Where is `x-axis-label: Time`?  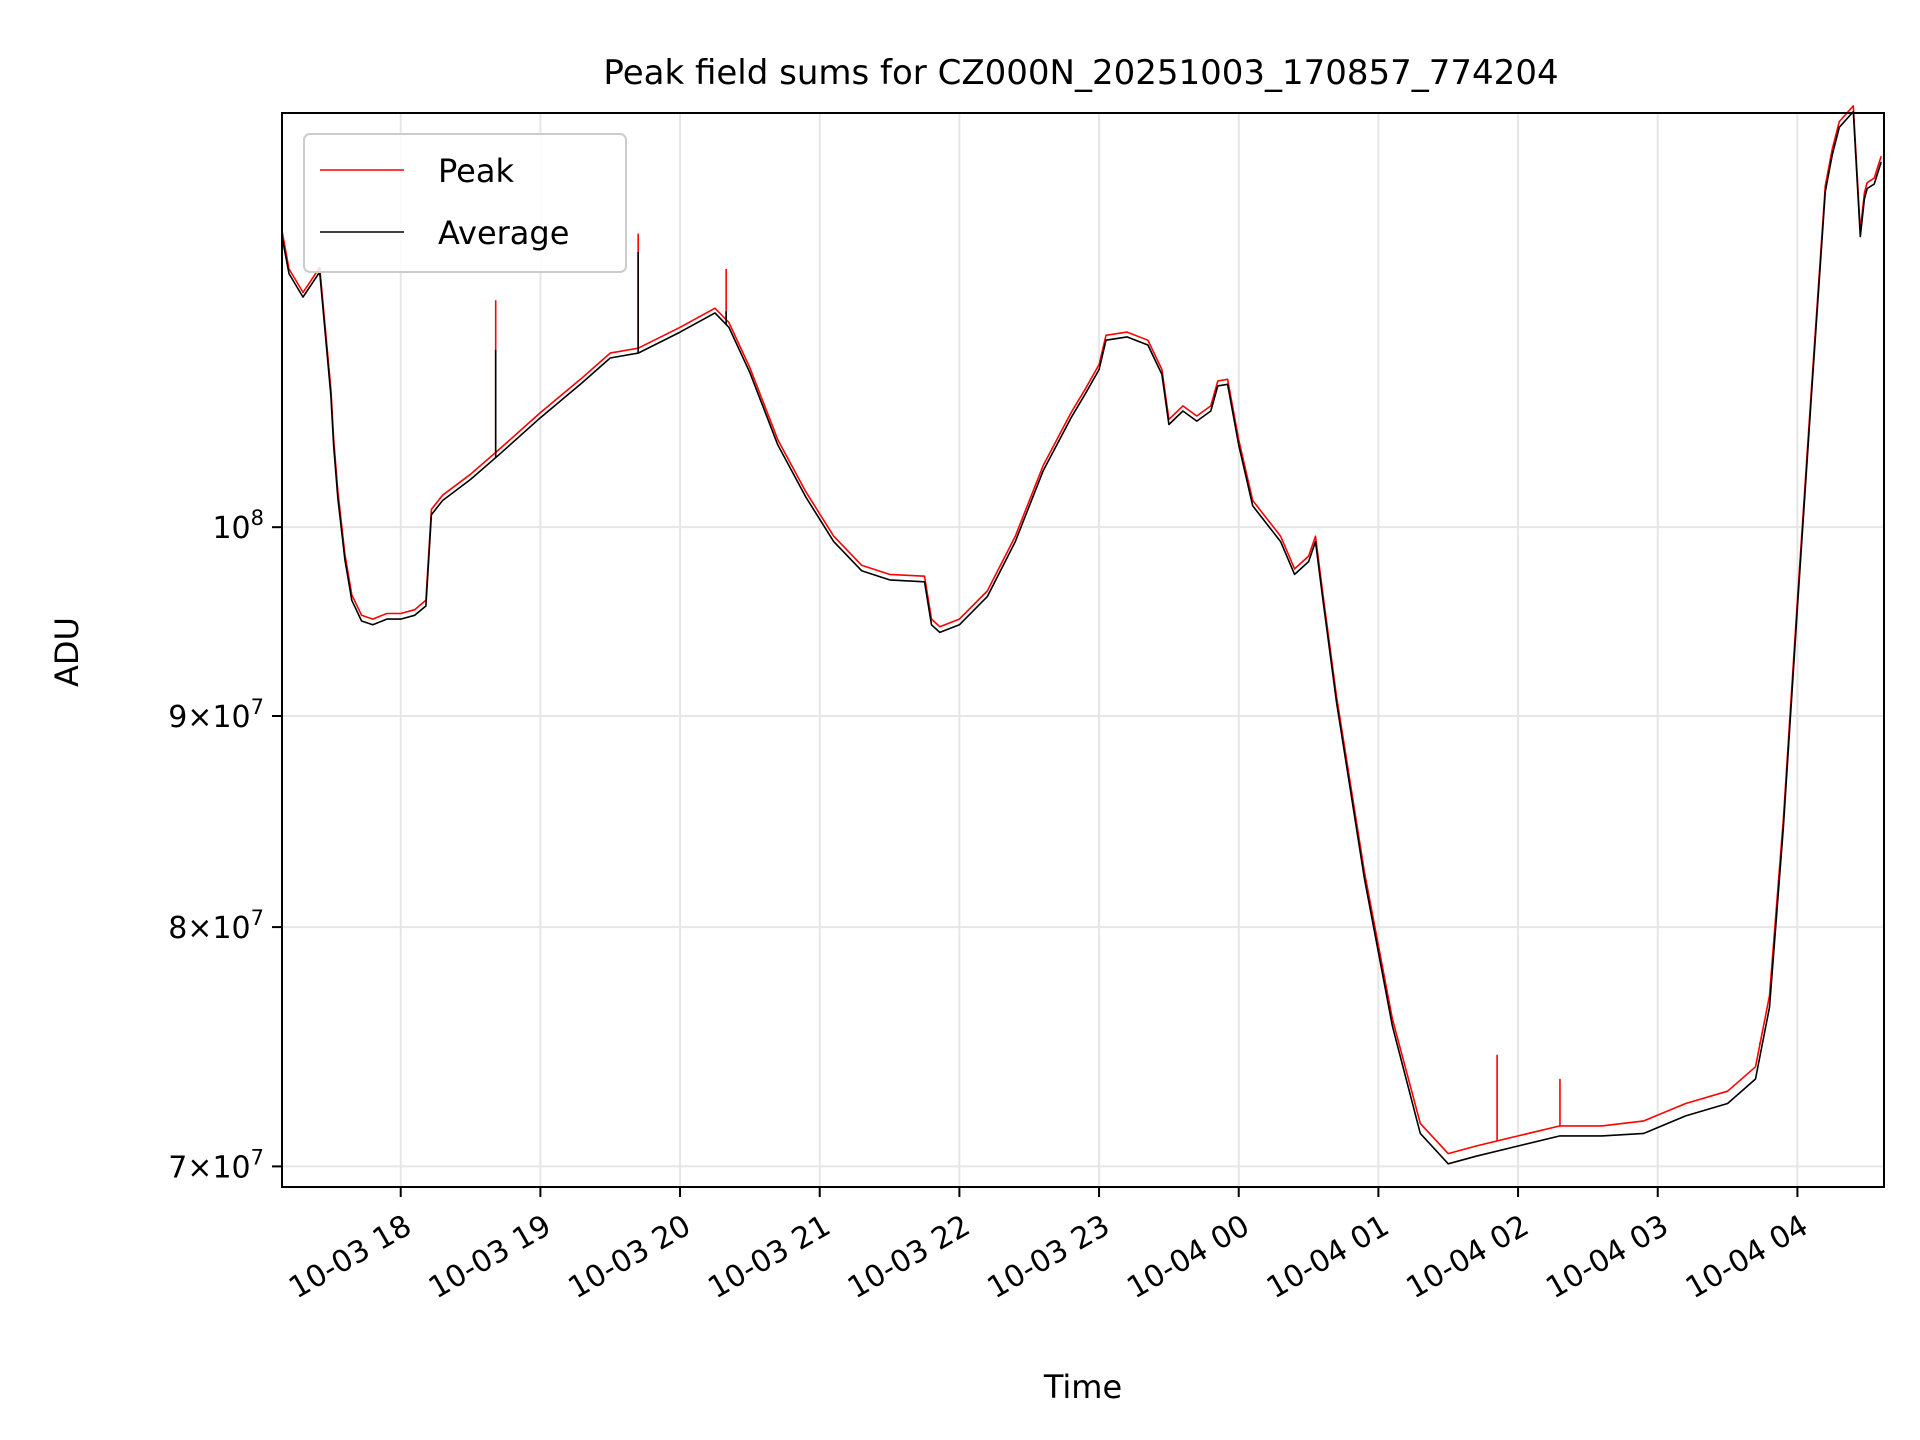
x-axis-label: Time is located at coordinates (1082, 1387).